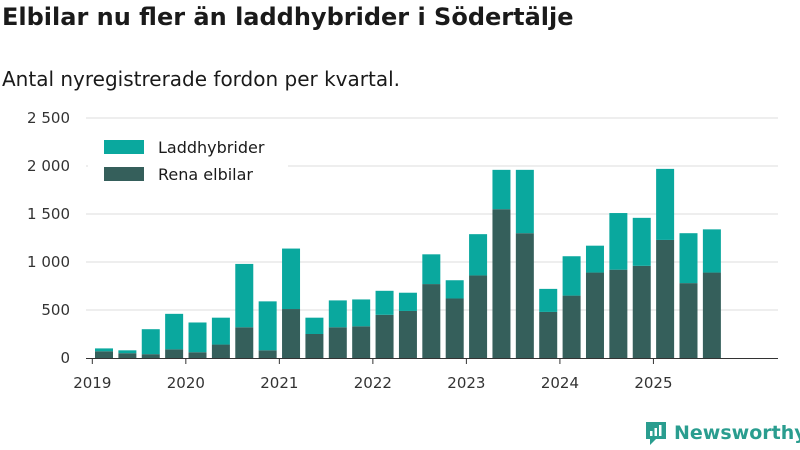 The height and width of the screenshot is (450, 800). Describe the element at coordinates (737, 433) in the screenshot. I see `brand-name: Newsworthy` at that location.